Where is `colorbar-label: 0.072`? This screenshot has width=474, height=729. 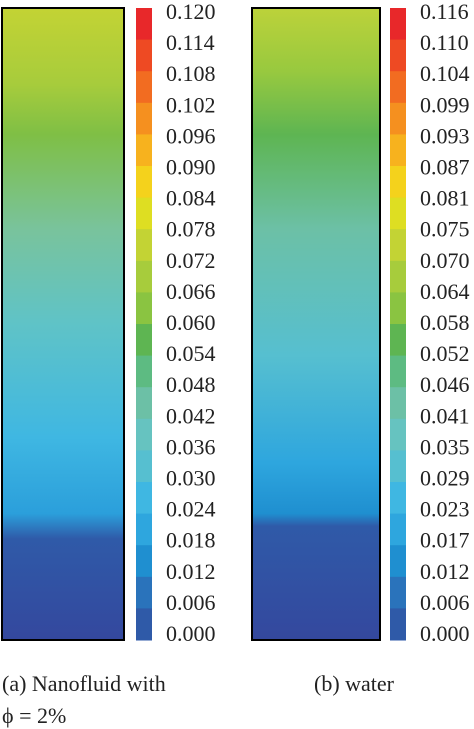 colorbar-label: 0.072 is located at coordinates (191, 260).